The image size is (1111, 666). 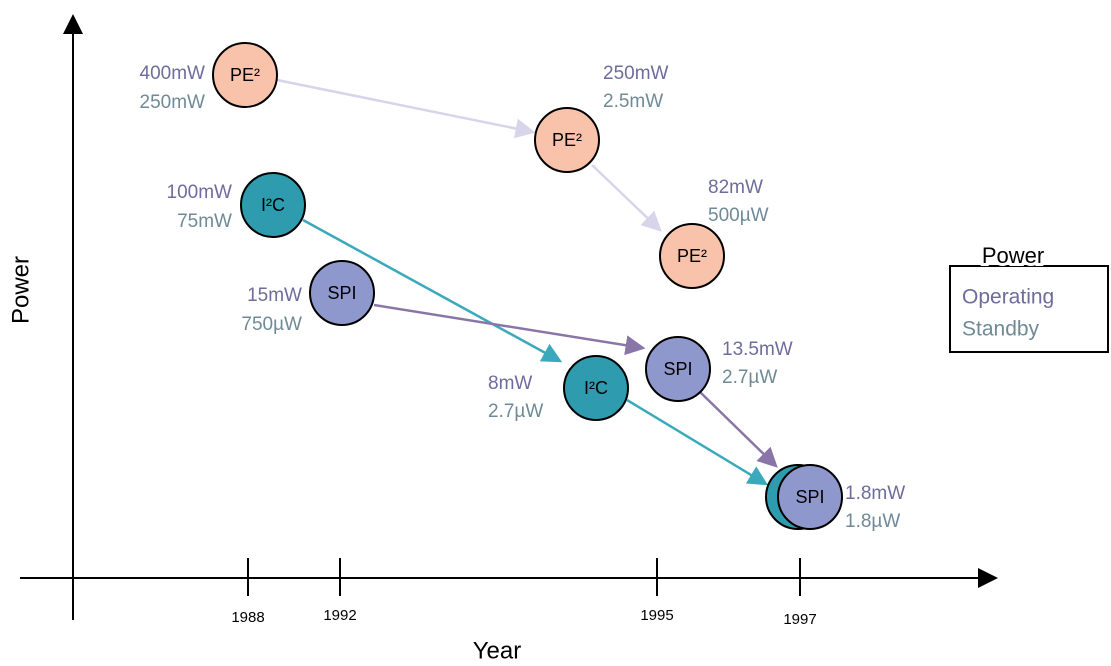 I want to click on legend-title-bg: Power, so click(x=1013, y=255).